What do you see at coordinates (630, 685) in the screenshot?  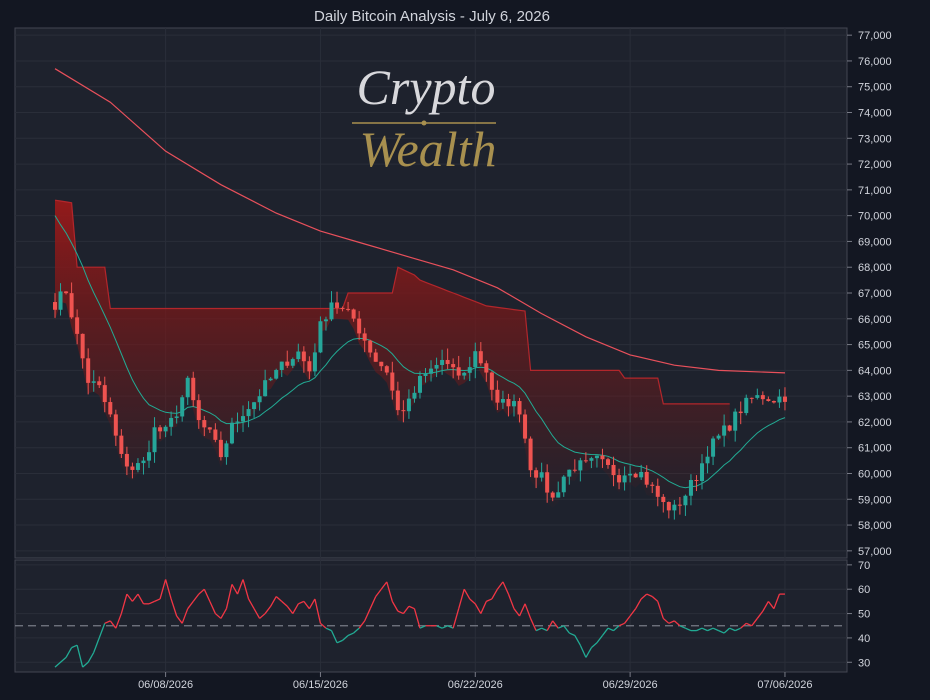 I see `date-tick-label: 06/29/2026` at bounding box center [630, 685].